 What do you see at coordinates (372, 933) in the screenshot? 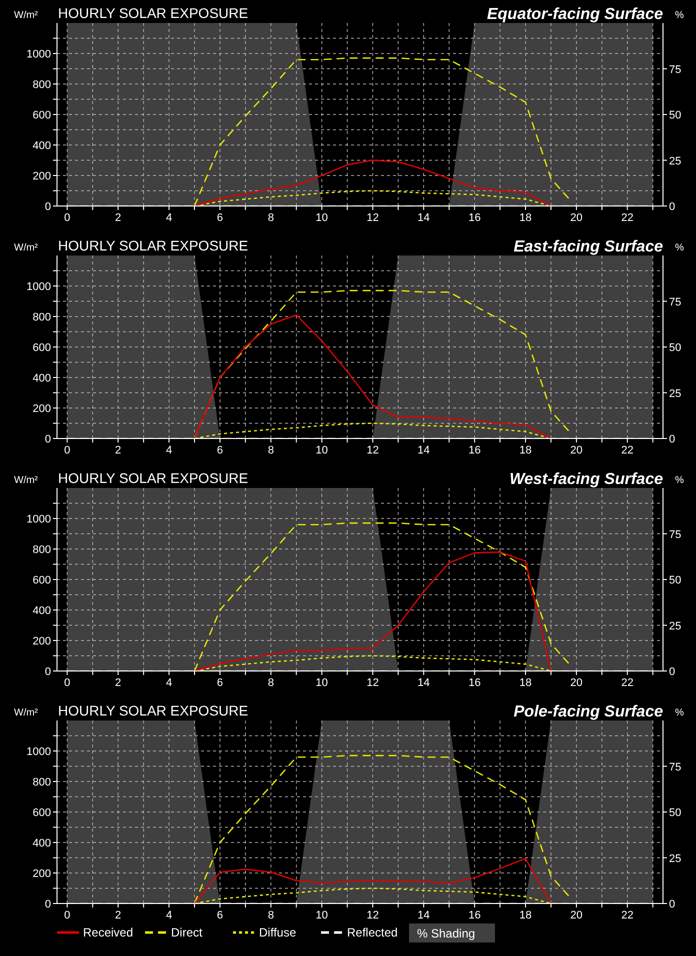
I see `legend-label: Reflected` at bounding box center [372, 933].